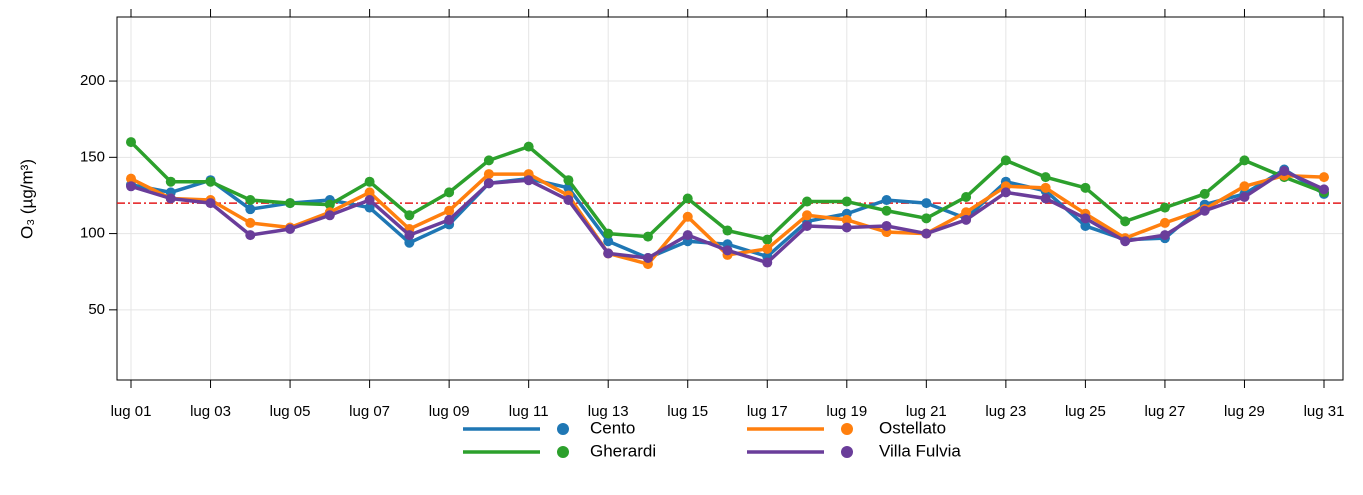 The width and height of the screenshot is (1363, 495). Describe the element at coordinates (210, 411) in the screenshot. I see `x-tick-label: lug 03` at that location.